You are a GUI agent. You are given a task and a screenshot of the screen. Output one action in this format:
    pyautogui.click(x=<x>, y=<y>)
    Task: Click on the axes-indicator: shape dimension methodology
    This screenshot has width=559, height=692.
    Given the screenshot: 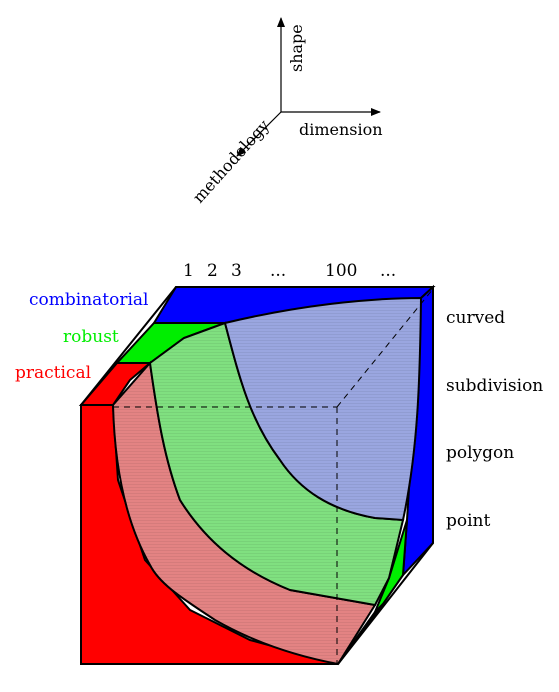 What is the action you would take?
    pyautogui.click(x=286, y=112)
    